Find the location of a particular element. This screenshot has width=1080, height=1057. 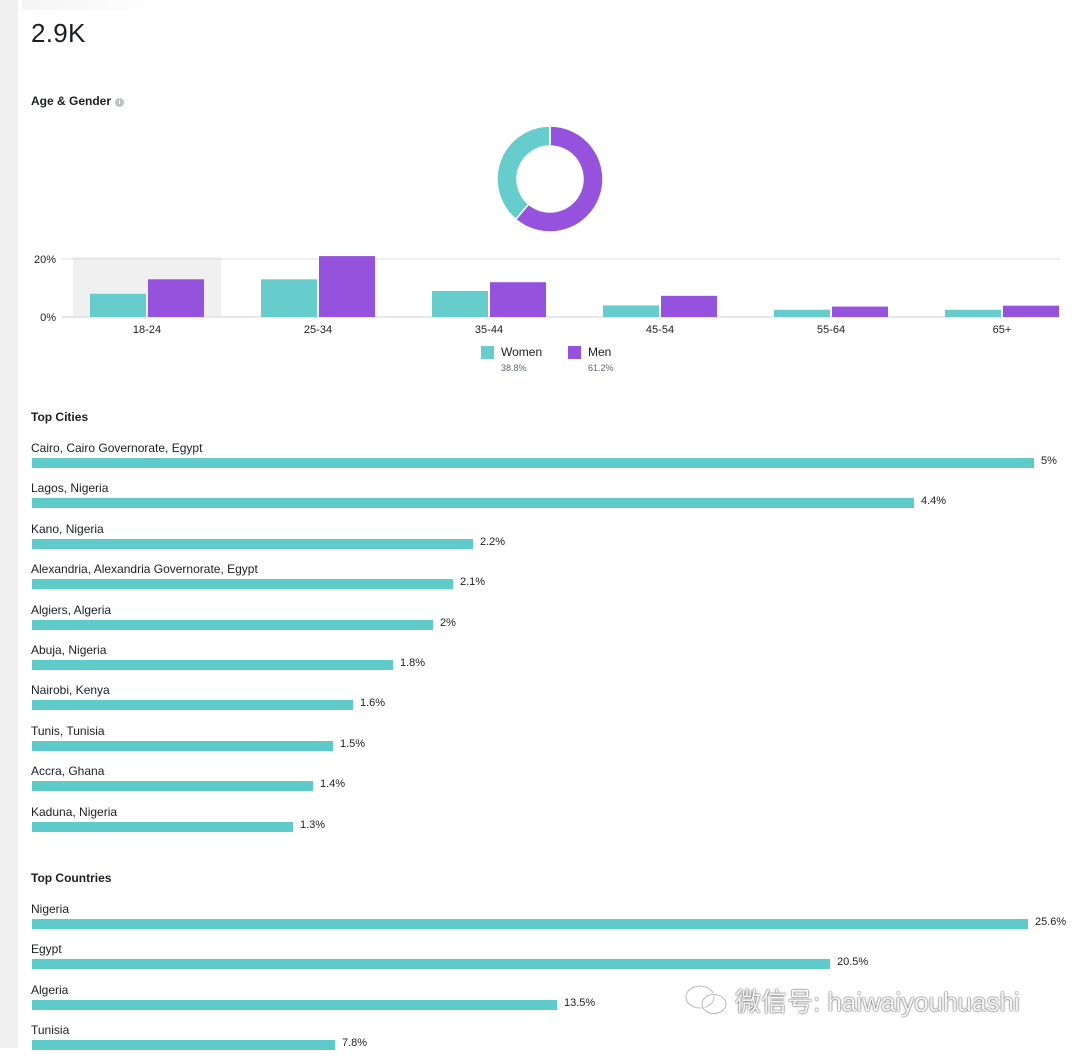

total-followers: 2.9K is located at coordinates (58, 33).